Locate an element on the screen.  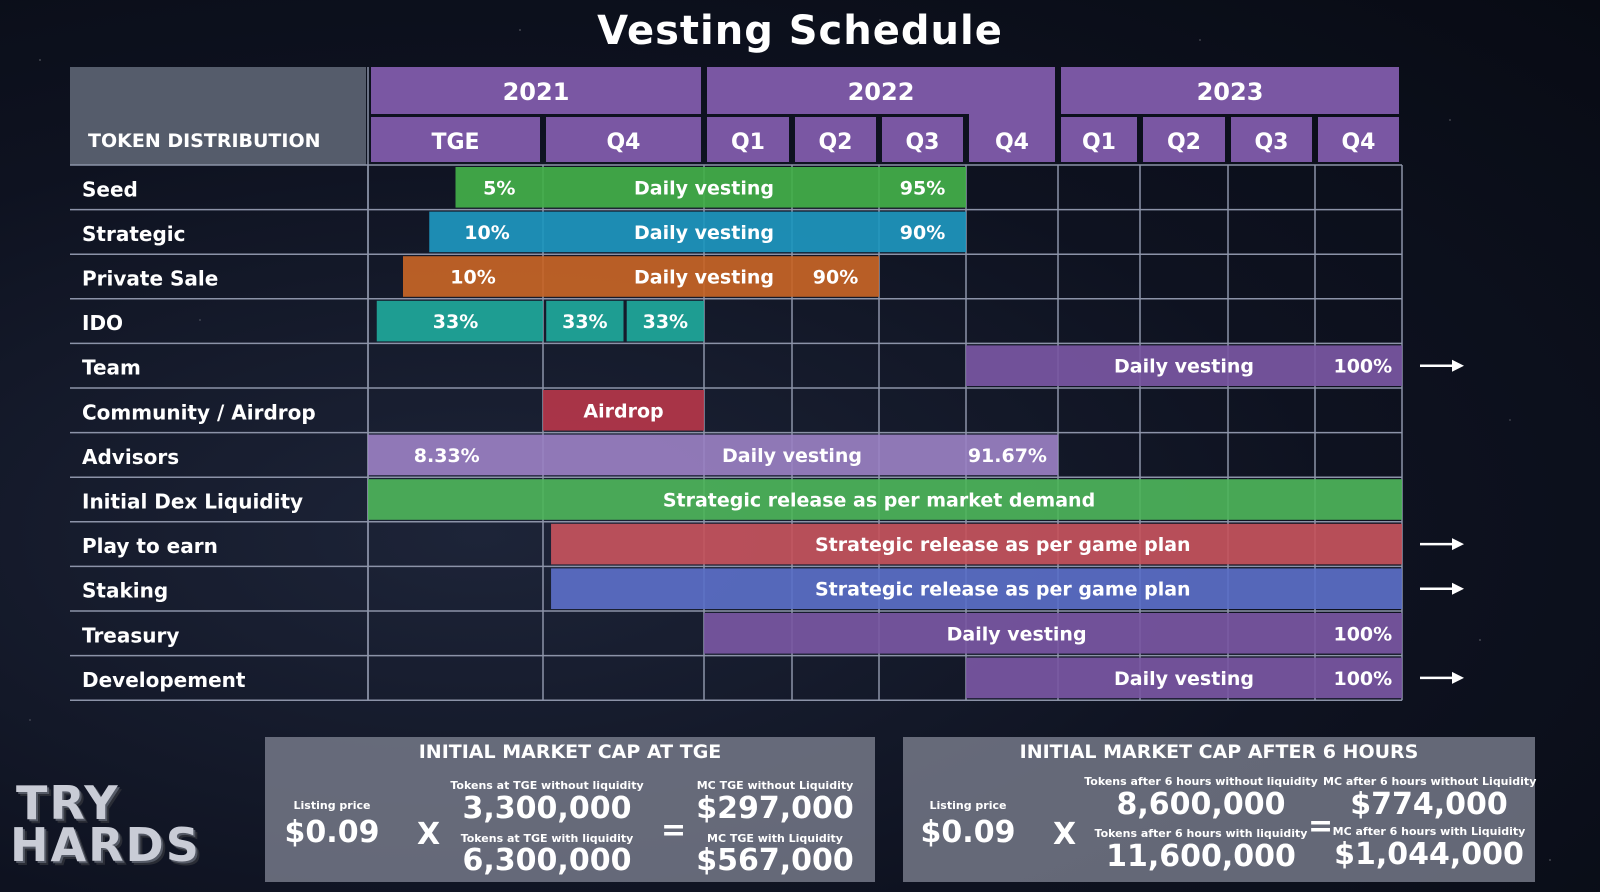
row-label: Seed is located at coordinates (110, 189).